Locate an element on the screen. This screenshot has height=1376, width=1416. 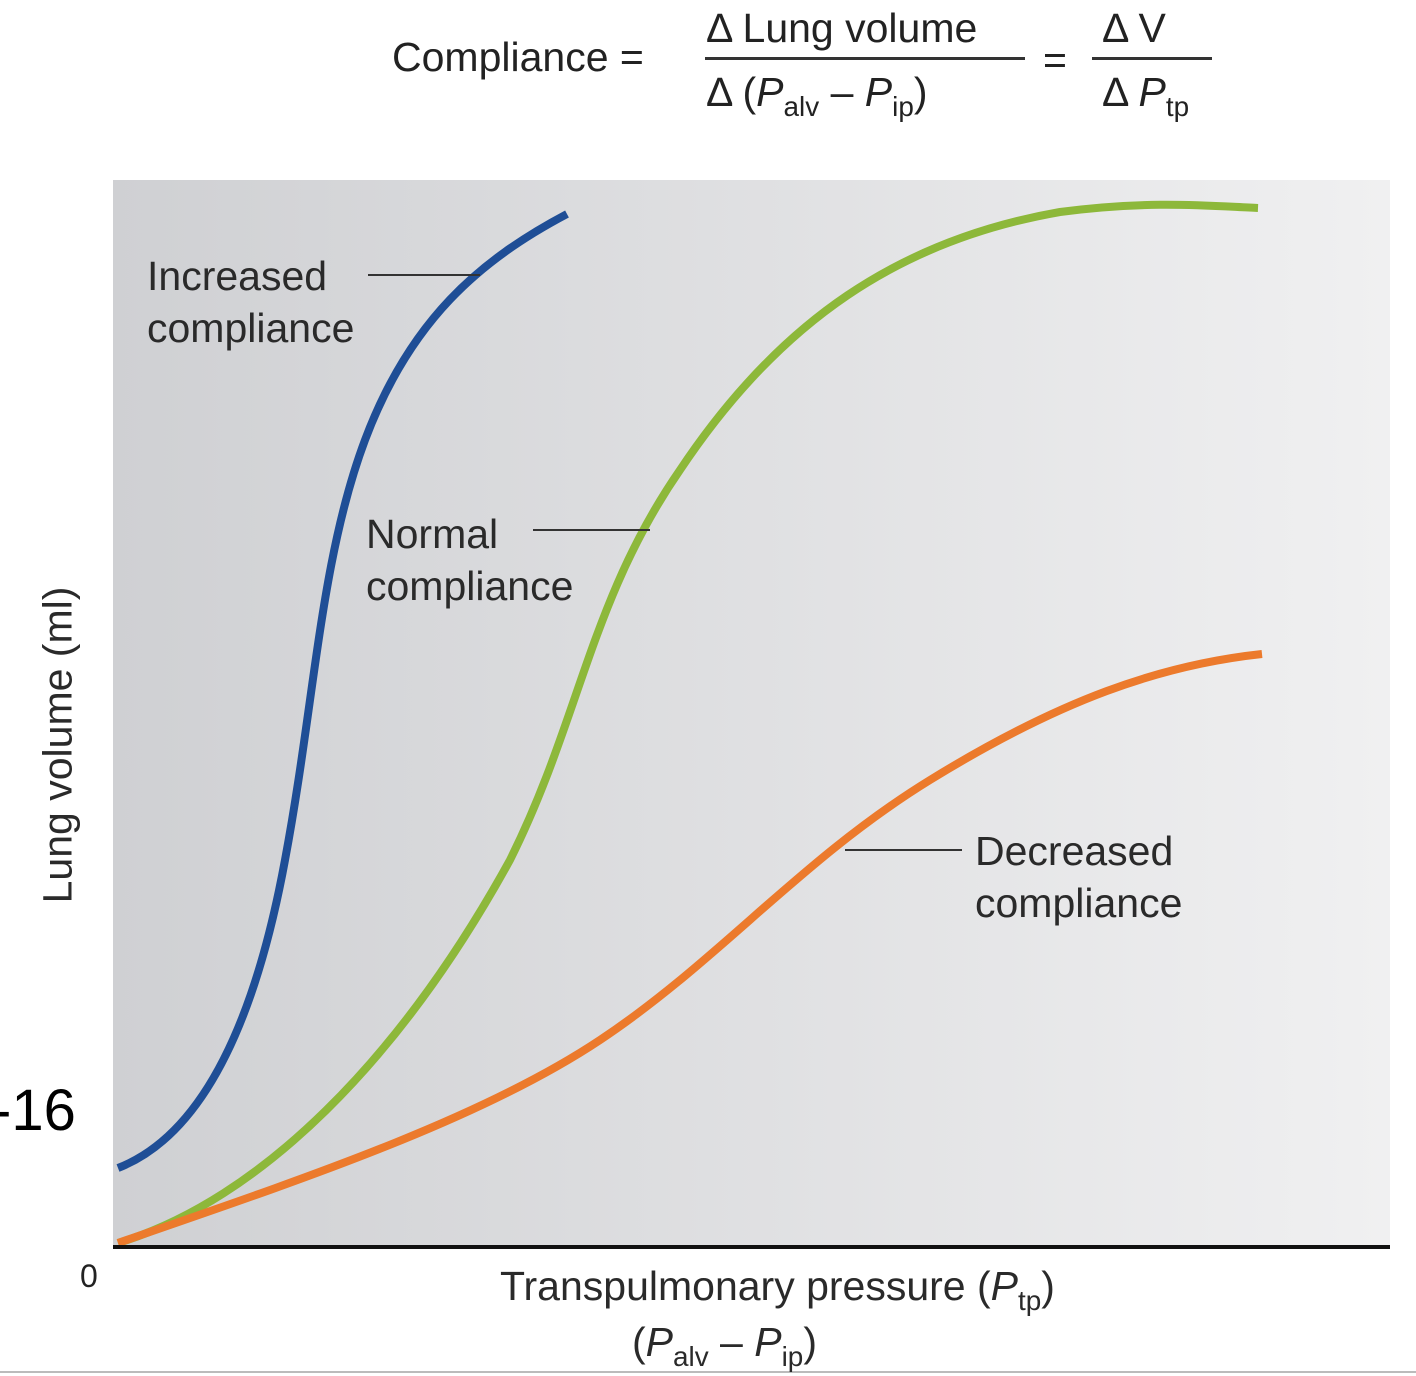
formula-denominator-1: Δ (Palv – Pip) is located at coordinates (816, 96).